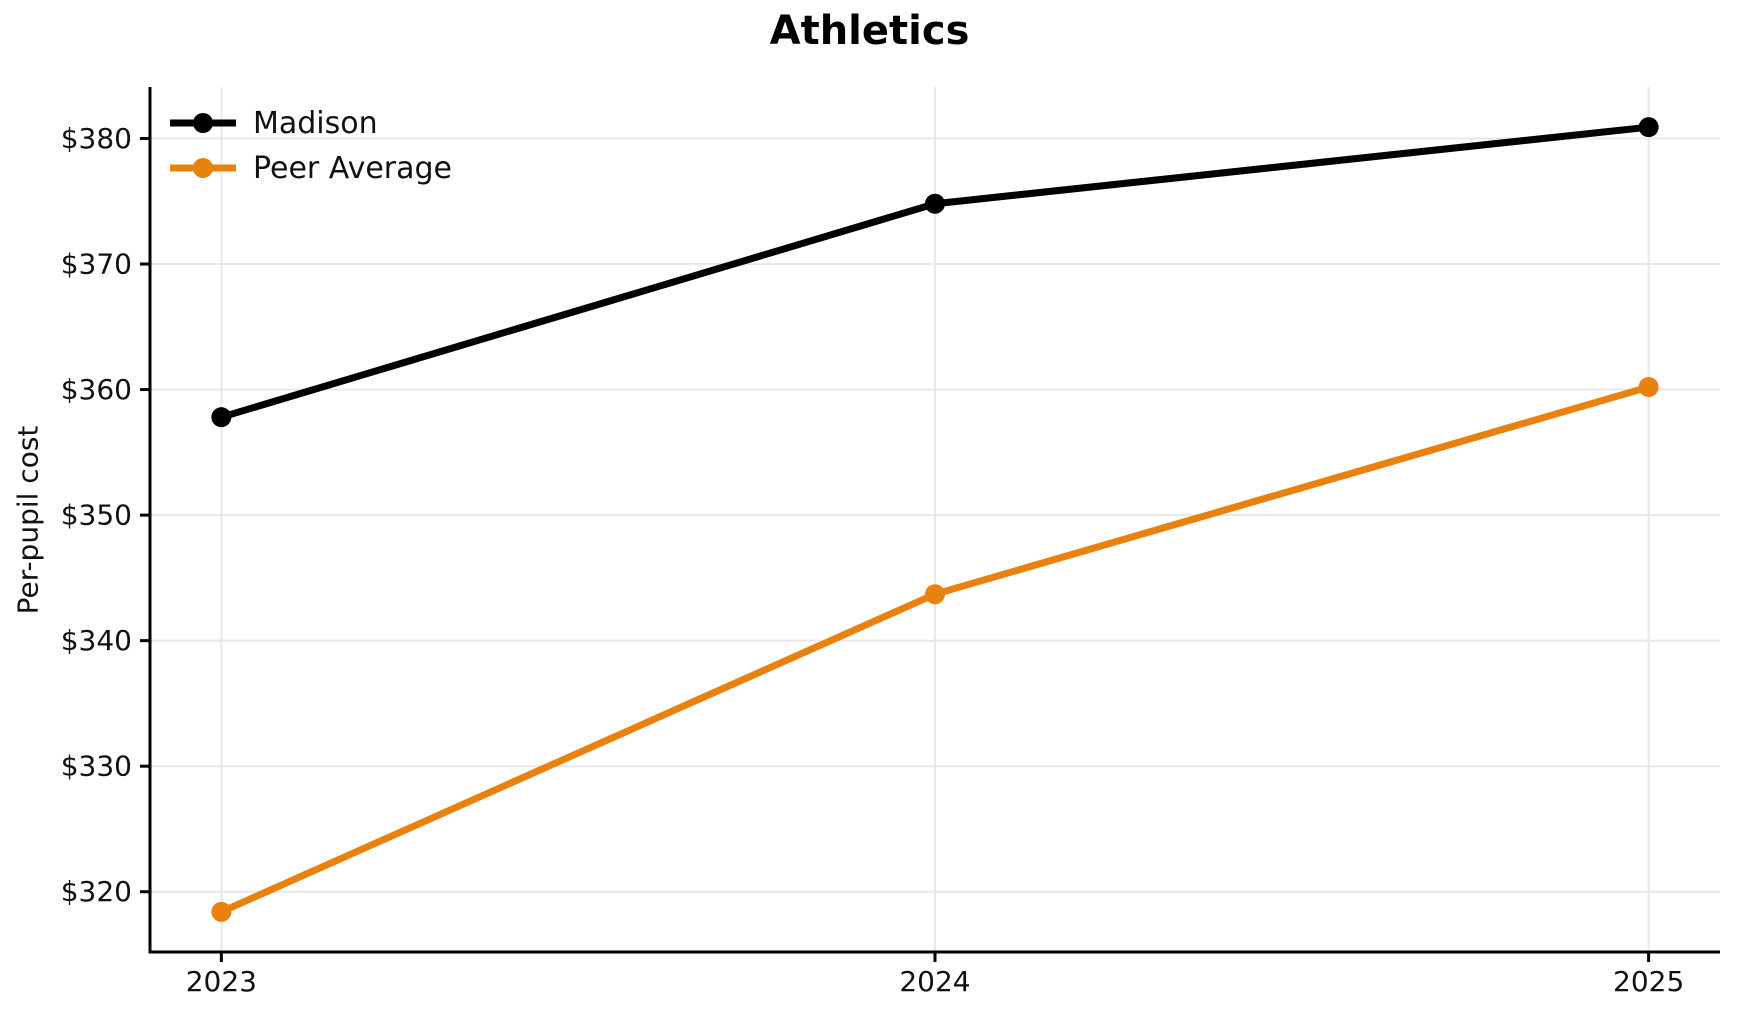 This screenshot has height=1019, width=1739. I want to click on legend-item-madison: Madison, so click(311, 123).